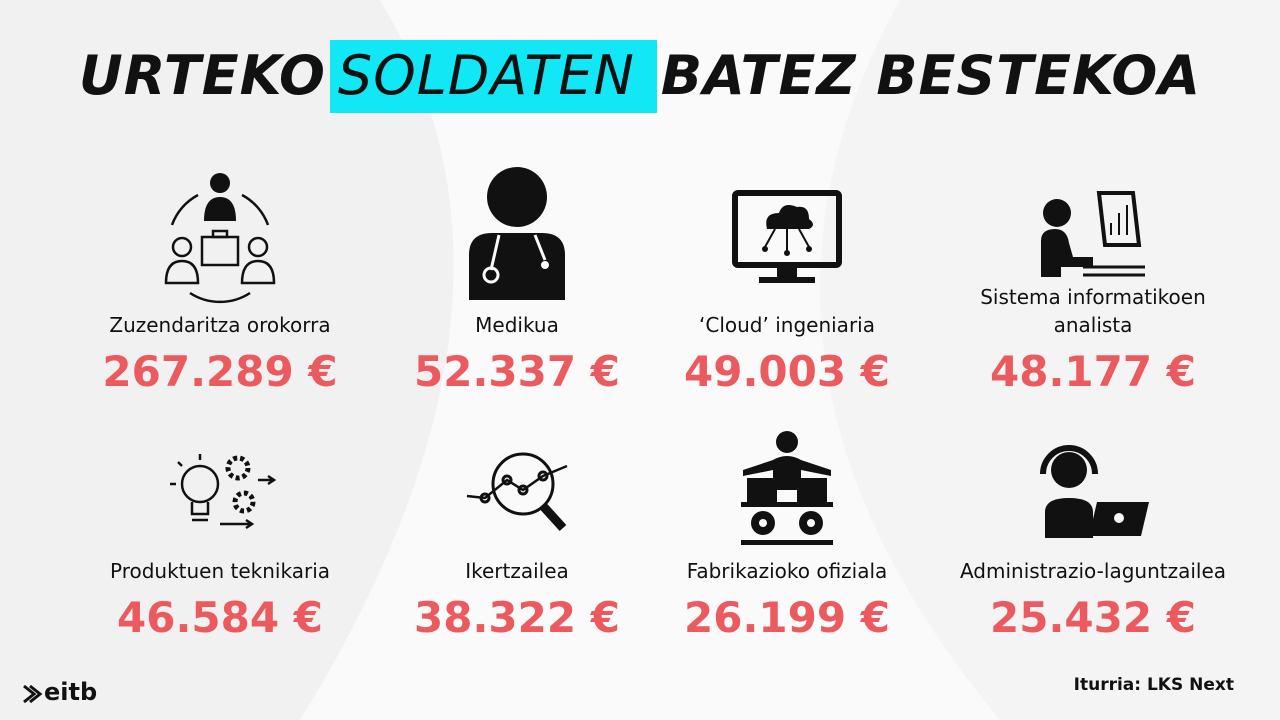 The width and height of the screenshot is (1280, 720). What do you see at coordinates (1093, 234) in the screenshot?
I see `icon-analyst` at bounding box center [1093, 234].